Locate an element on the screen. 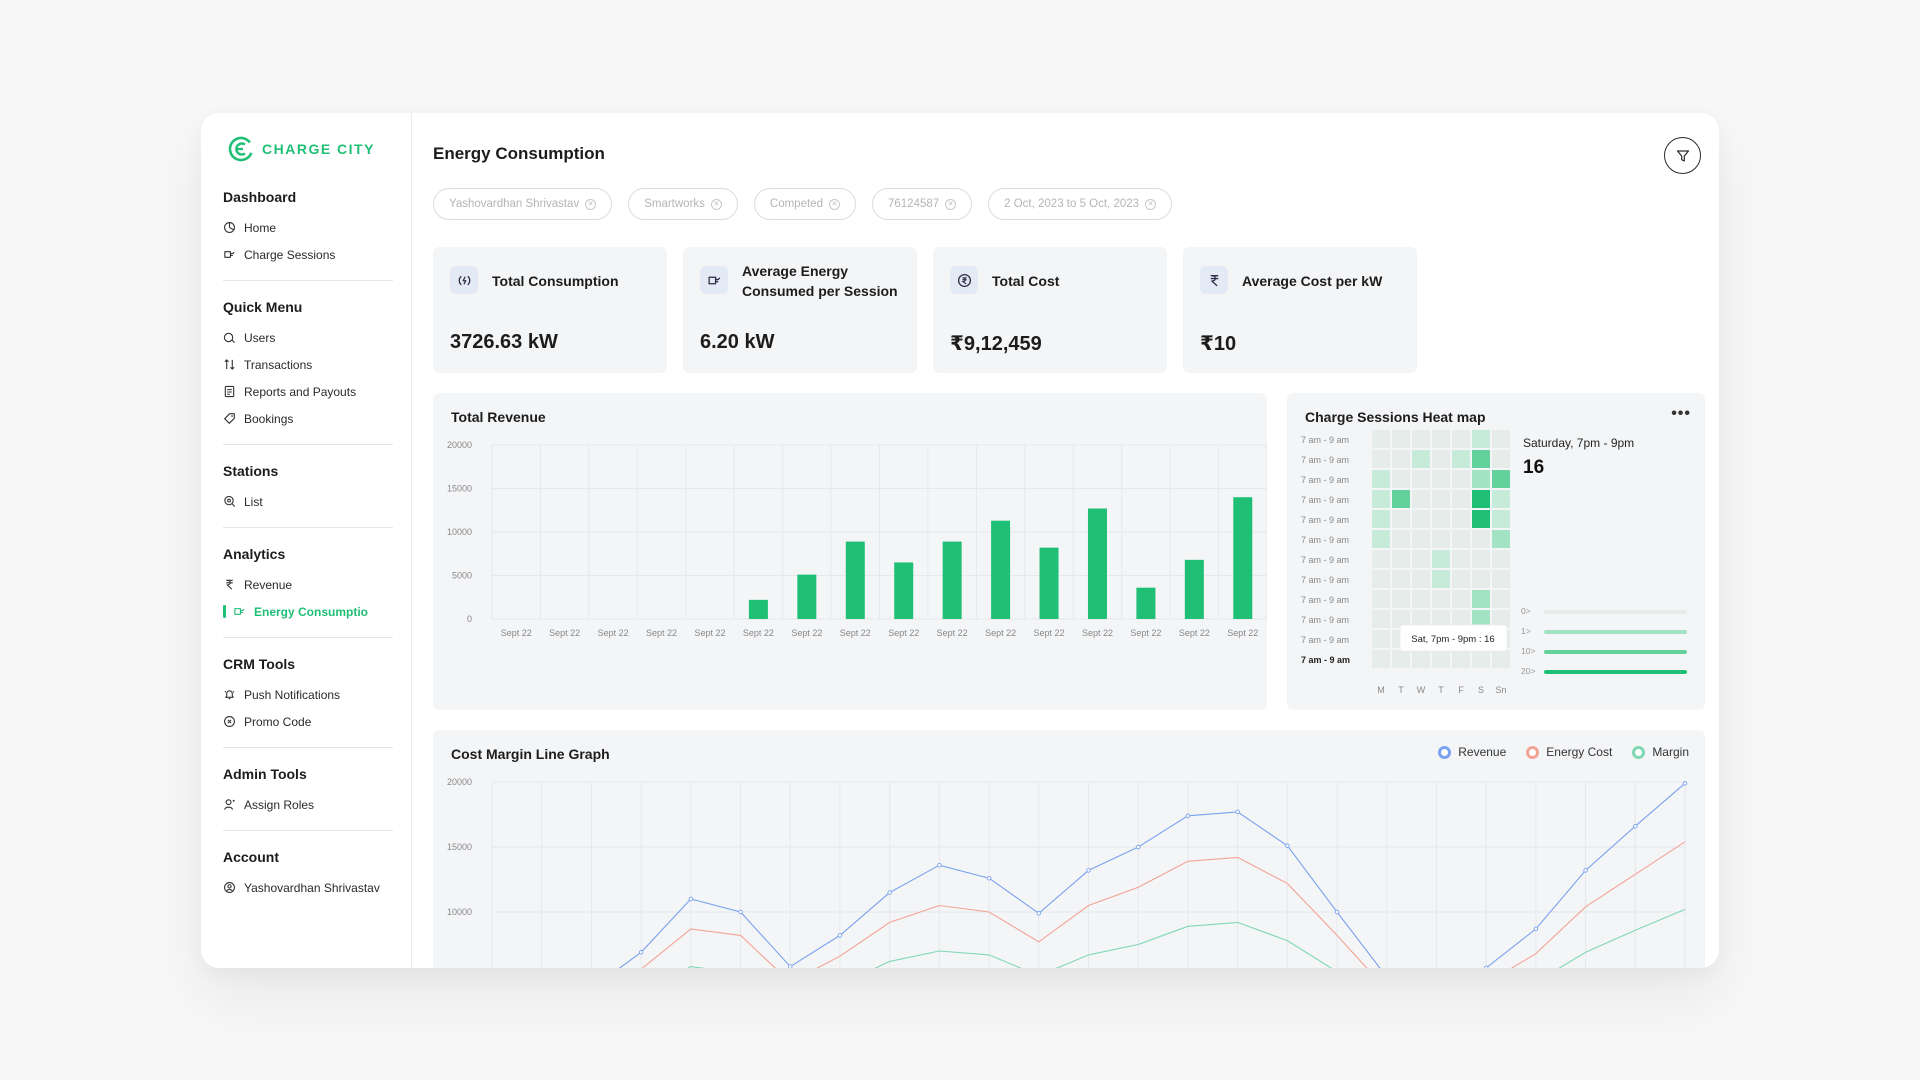 The image size is (1920, 1080). sidebar-item-transactions: Transactions is located at coordinates (308, 364).